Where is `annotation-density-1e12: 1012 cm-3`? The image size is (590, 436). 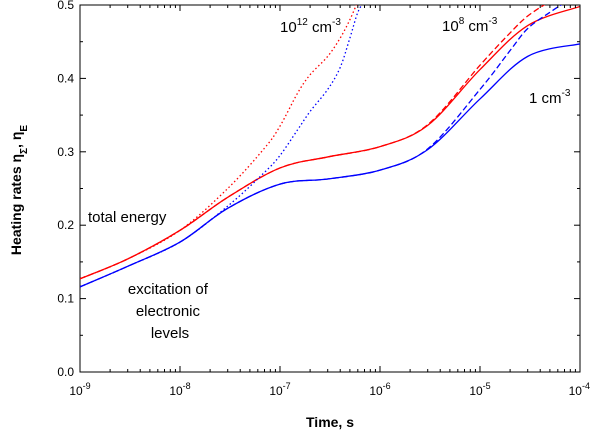 annotation-density-1e12: 1012 cm-3 is located at coordinates (310, 26).